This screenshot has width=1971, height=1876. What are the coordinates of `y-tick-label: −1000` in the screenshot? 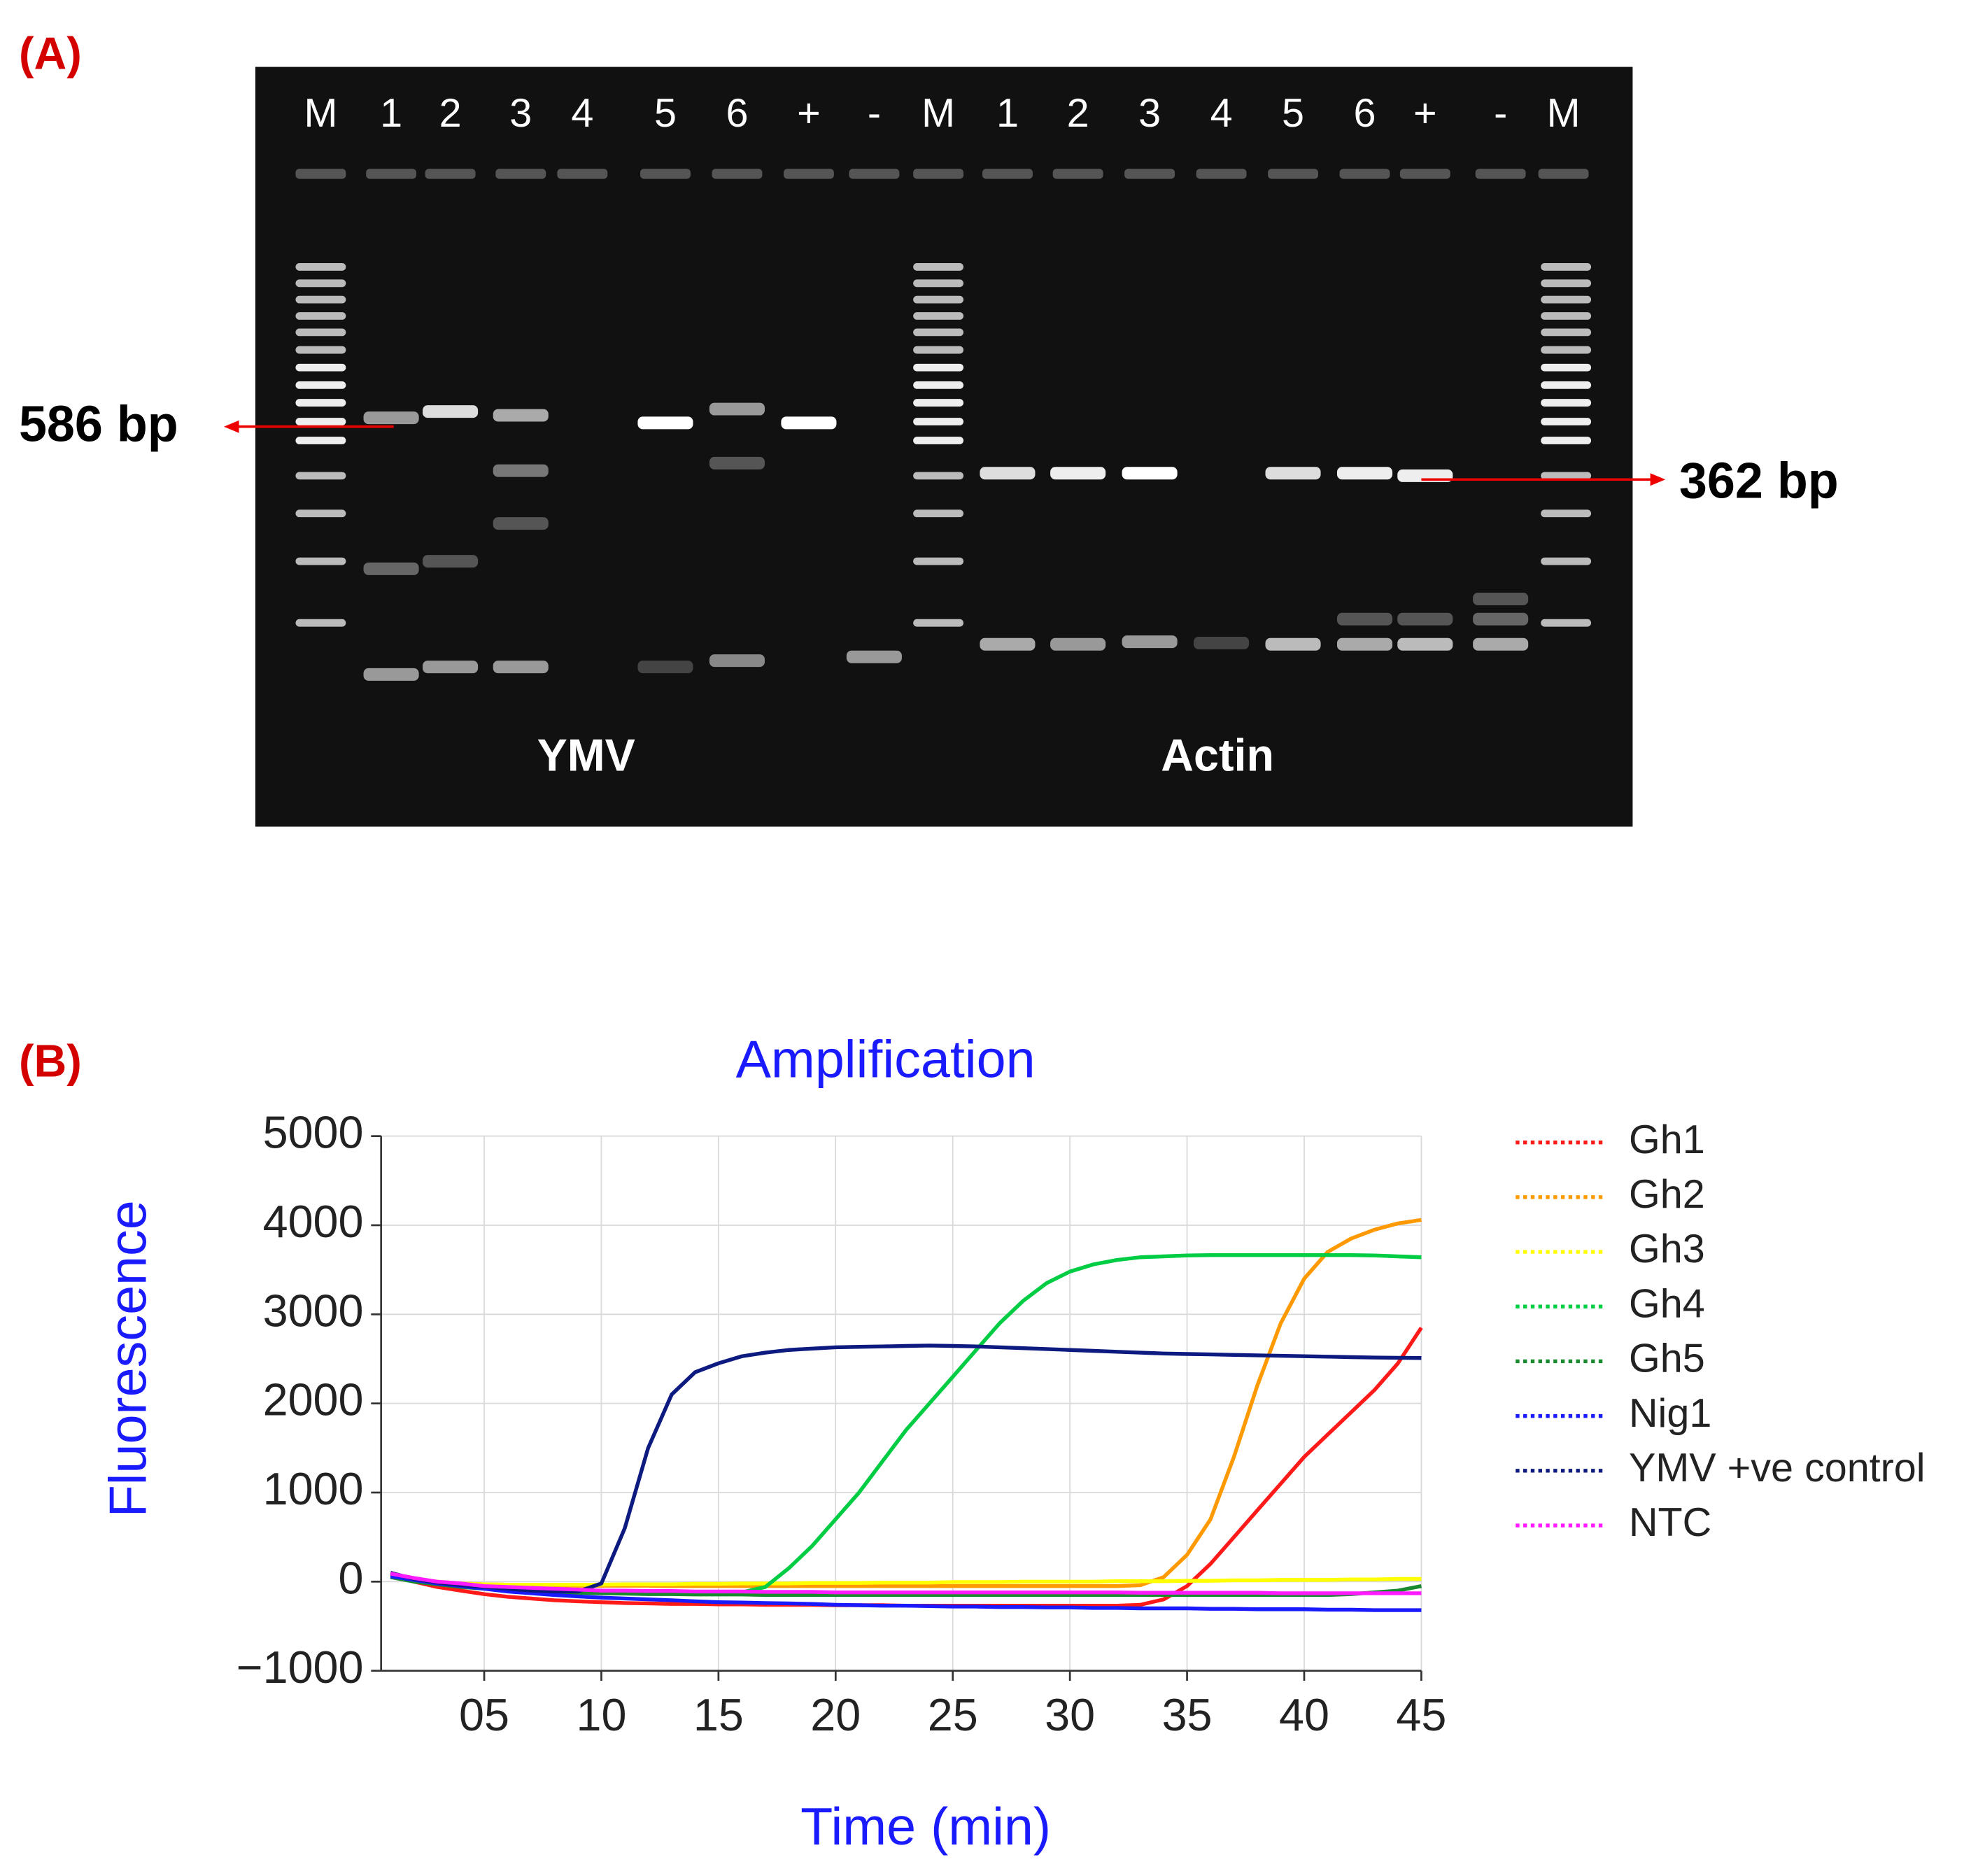 It's located at (300, 1668).